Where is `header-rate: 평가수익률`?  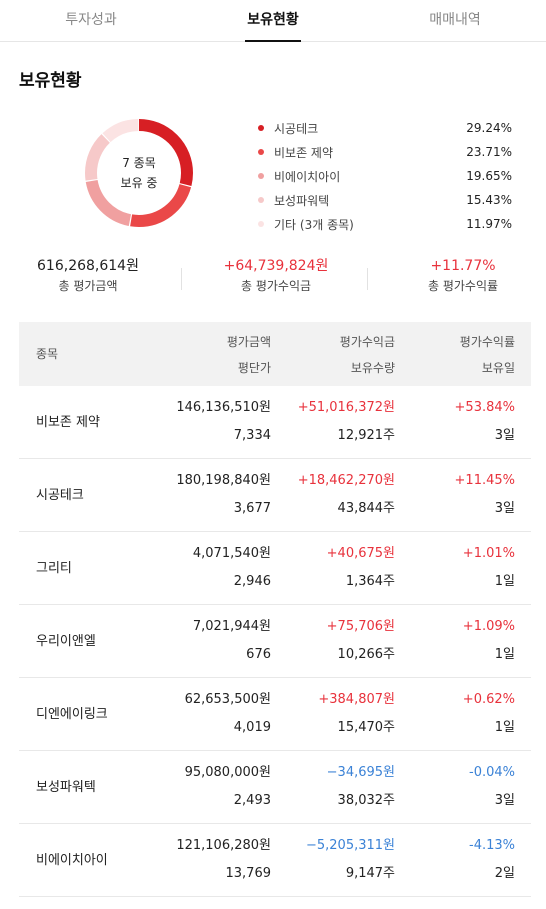
header-rate: 평가수익률 is located at coordinates (487, 342).